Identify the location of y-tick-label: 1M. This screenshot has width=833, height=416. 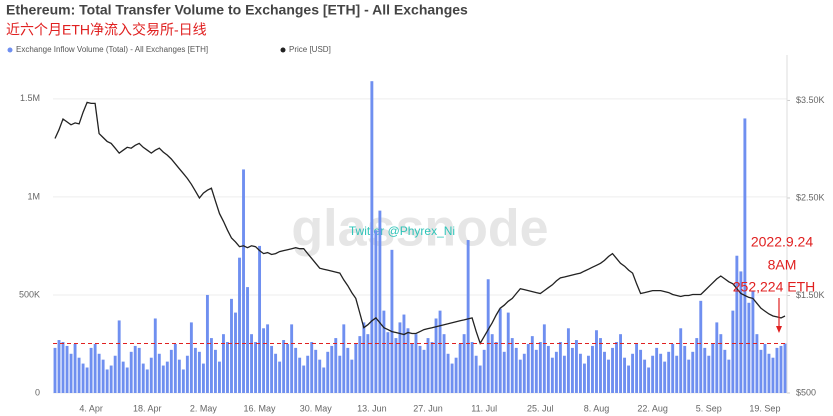
(33, 196).